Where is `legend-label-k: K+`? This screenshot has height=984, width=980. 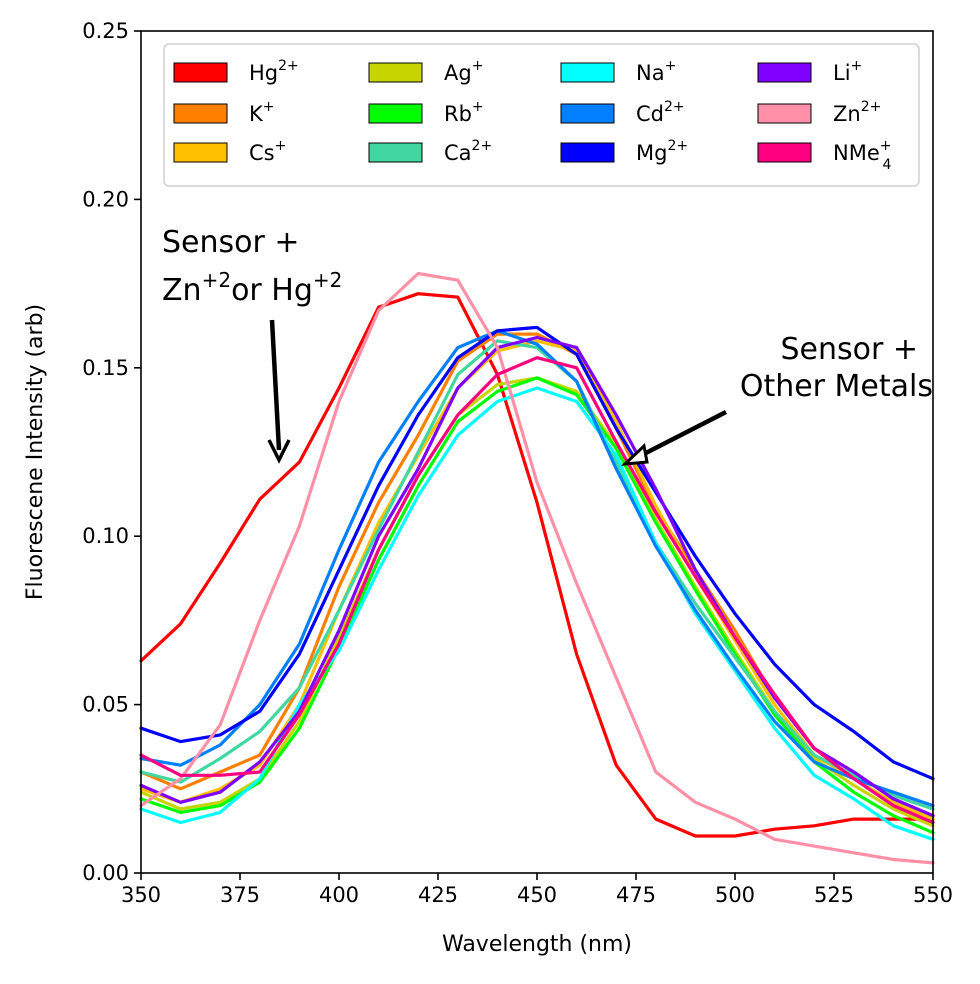
legend-label-k: K+ is located at coordinates (262, 112).